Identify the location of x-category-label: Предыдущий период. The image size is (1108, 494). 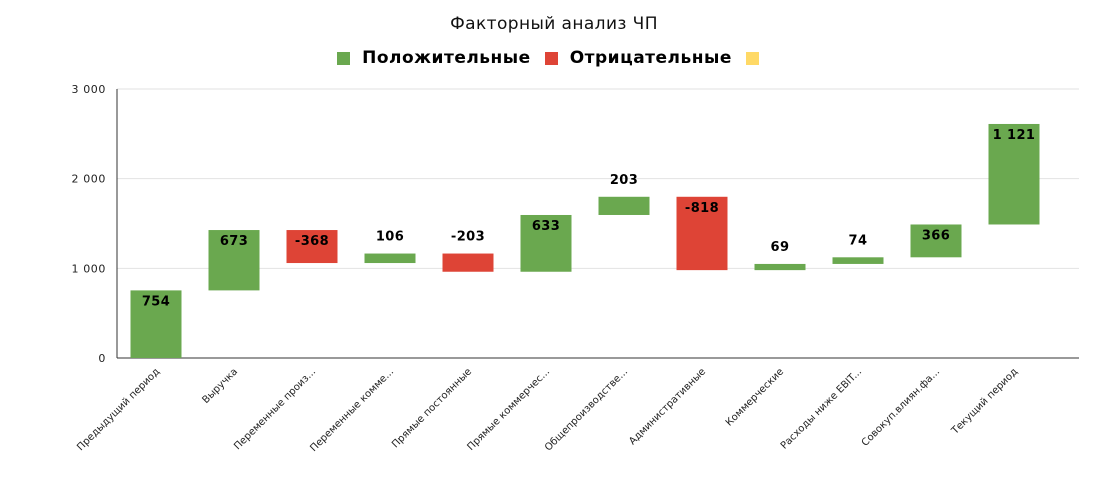
(118, 409).